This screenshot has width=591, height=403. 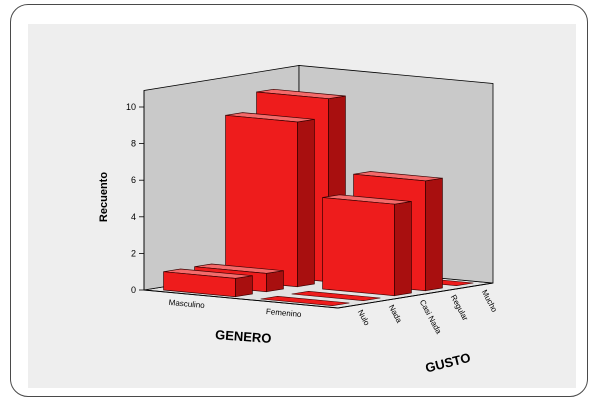 What do you see at coordinates (104, 197) in the screenshot?
I see `y-axis-title: Recuento` at bounding box center [104, 197].